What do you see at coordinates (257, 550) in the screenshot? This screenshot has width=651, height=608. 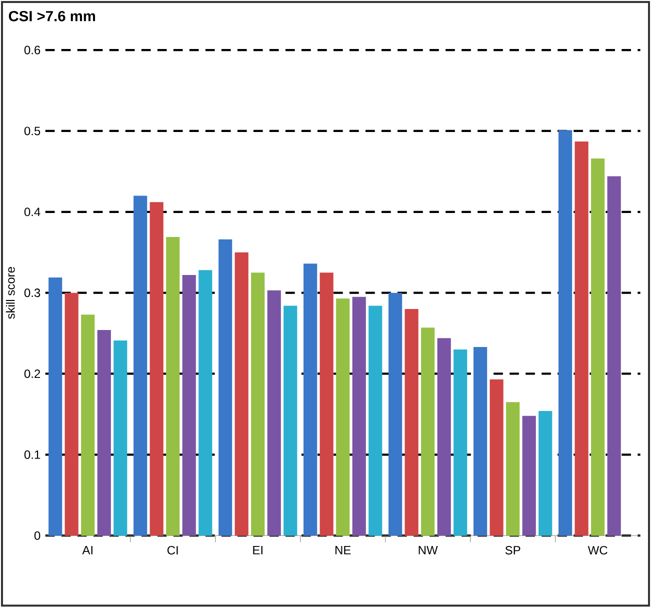 I see `x-tick-label: EI` at bounding box center [257, 550].